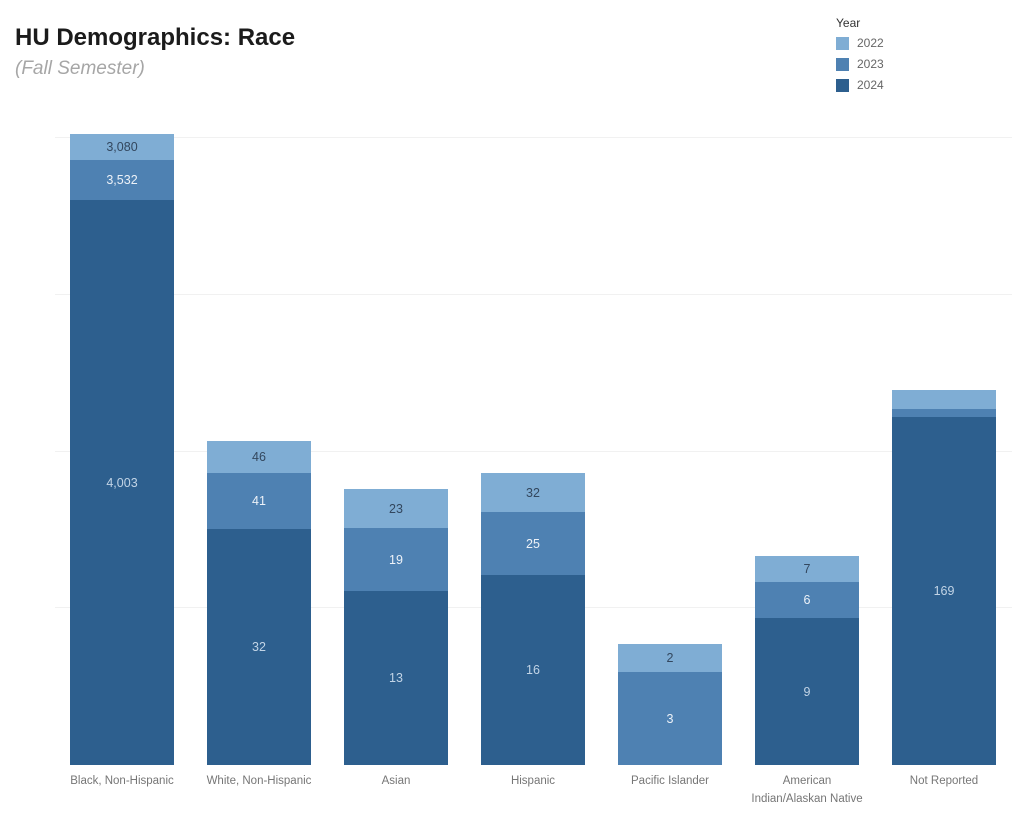 Image resolution: width=1024 pixels, height=819 pixels. I want to click on bar-segment-2022-white-non-hispanic: 46, so click(259, 457).